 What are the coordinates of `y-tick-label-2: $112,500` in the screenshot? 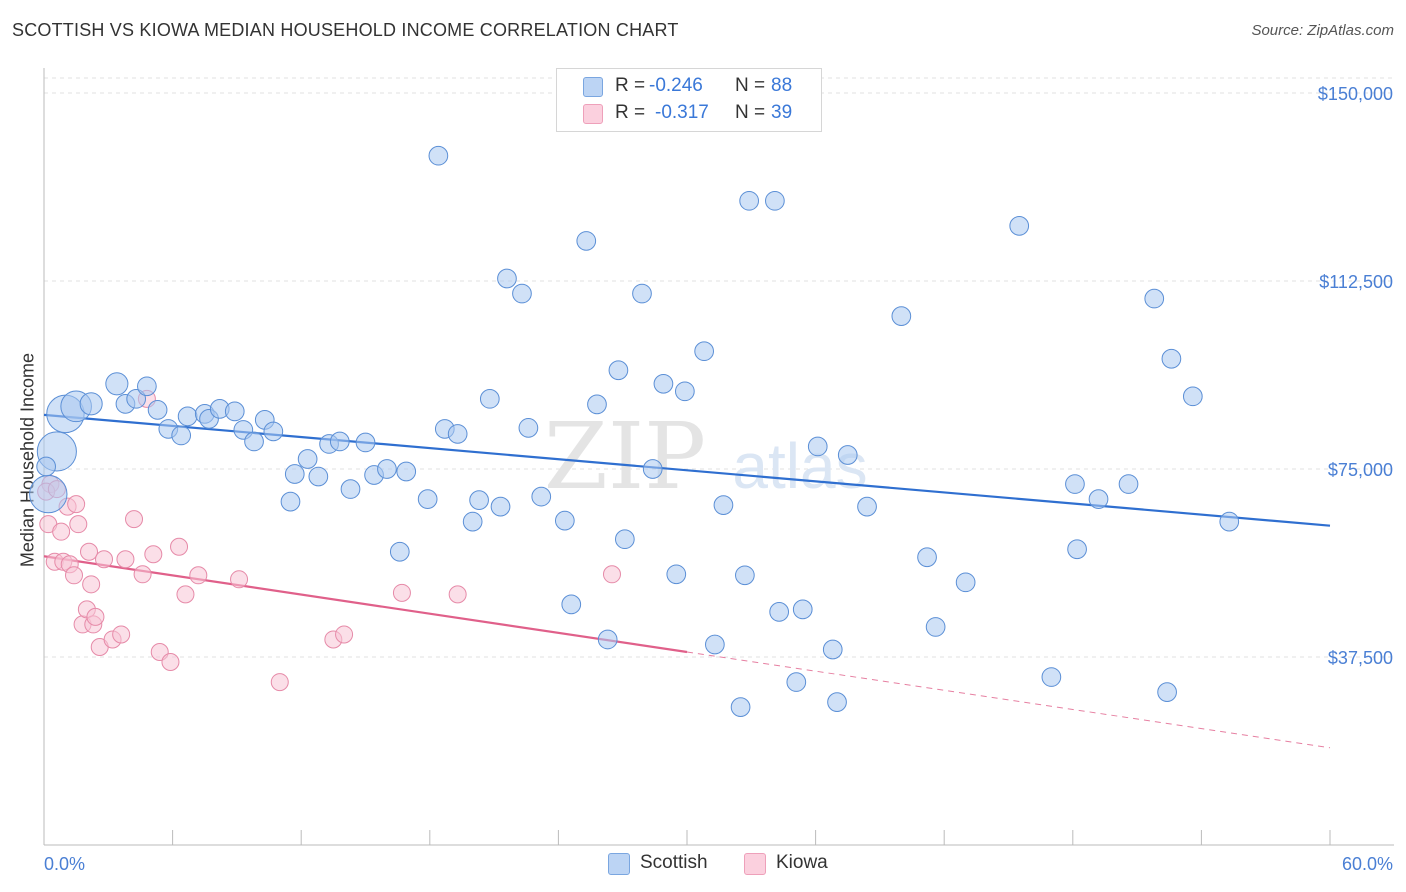 It's located at (1356, 282).